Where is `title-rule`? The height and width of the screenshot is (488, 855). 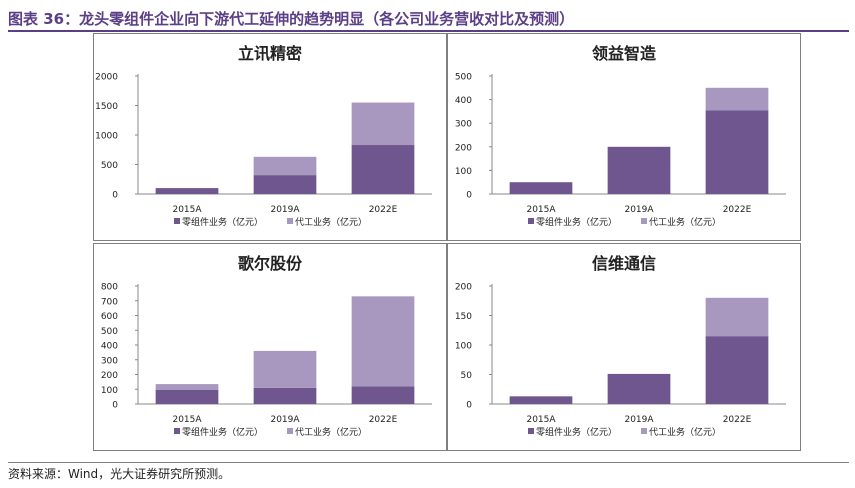 title-rule is located at coordinates (428, 31).